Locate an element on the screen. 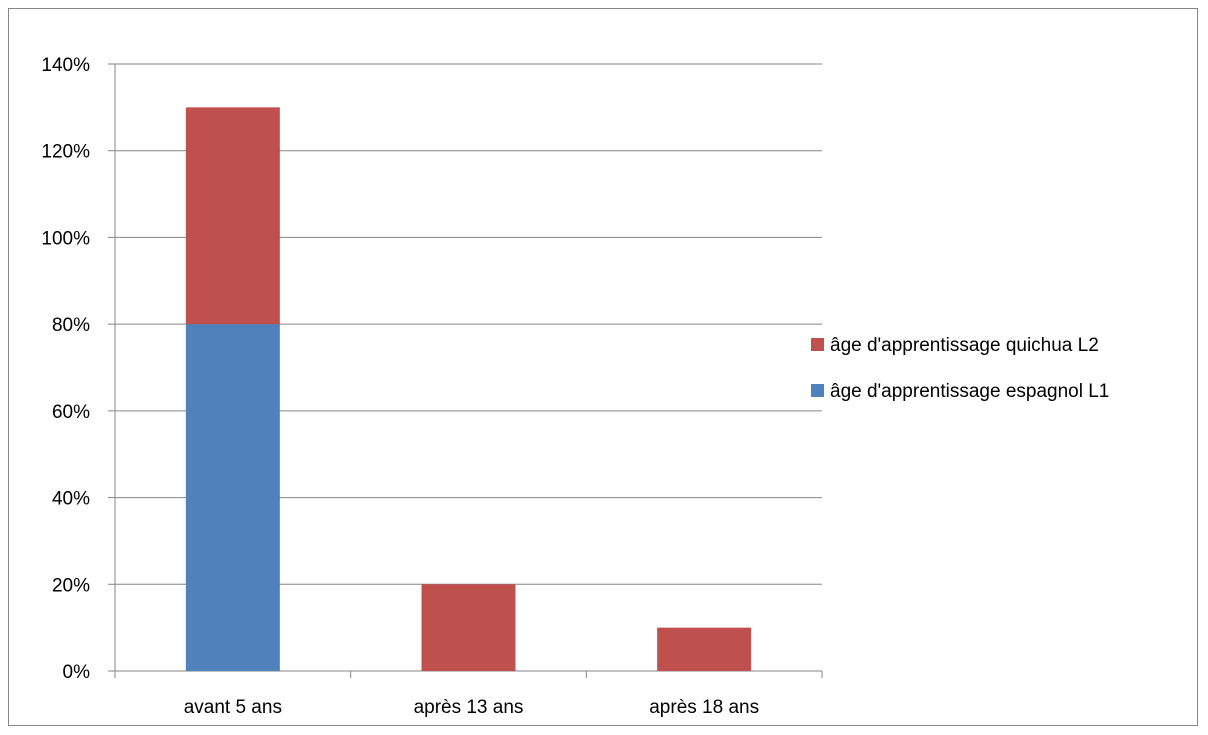 This screenshot has width=1208, height=735. y-tick-label: 60% is located at coordinates (71, 412).